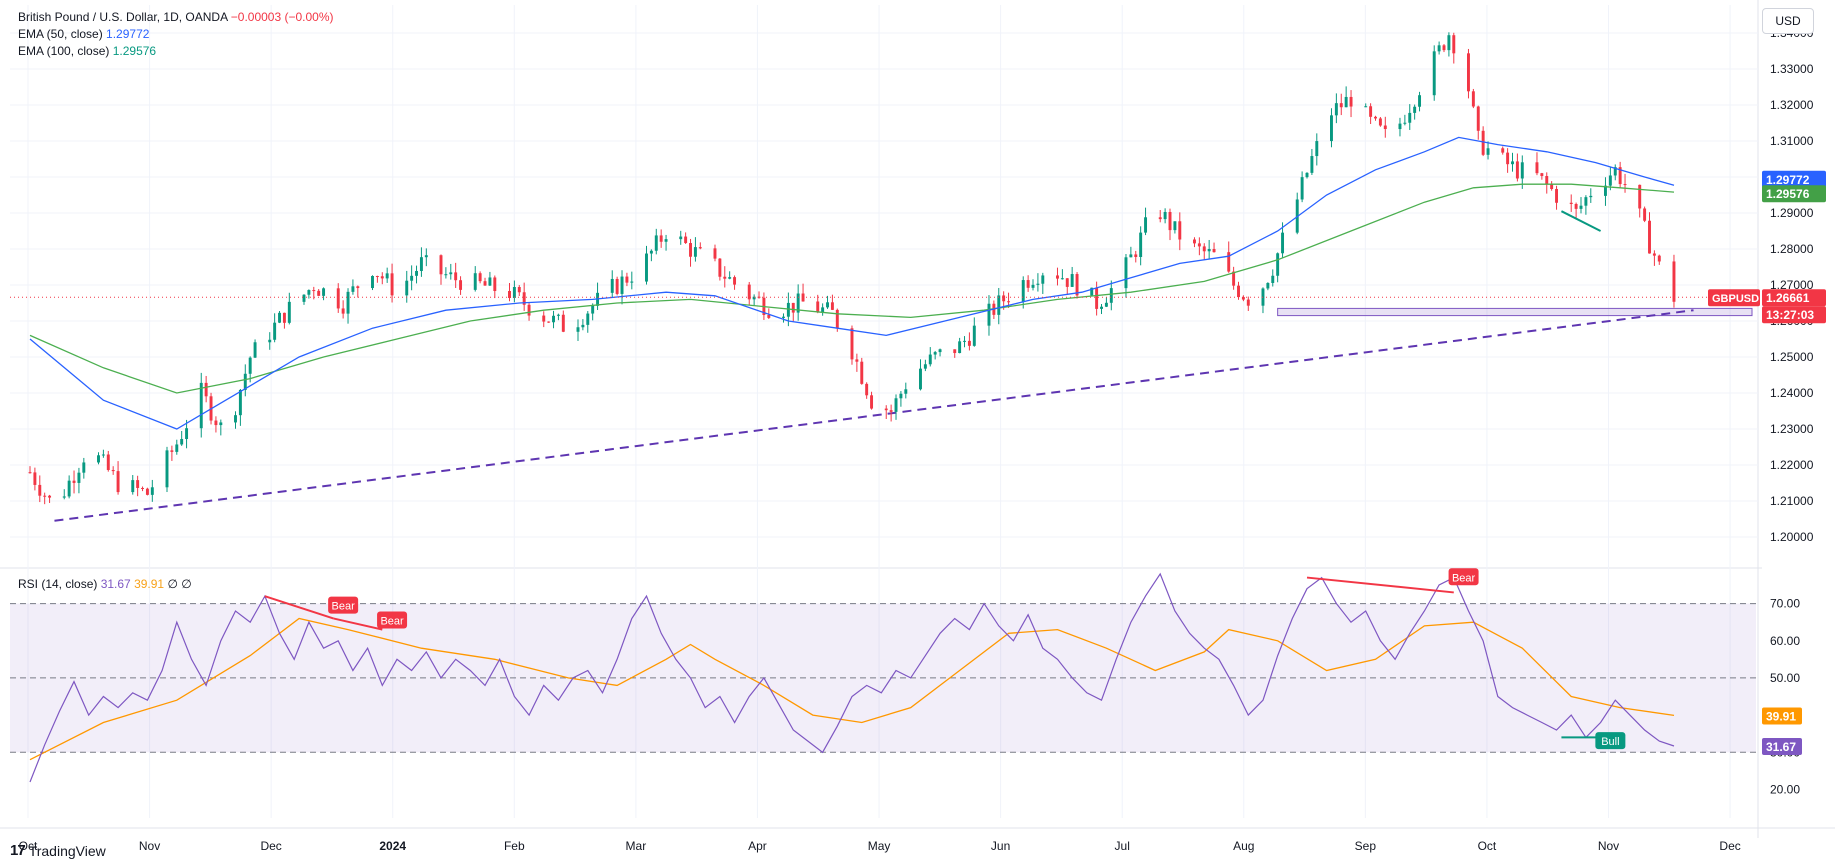  What do you see at coordinates (58, 584) in the screenshot?
I see `rsi-label: RSI (14, close)` at bounding box center [58, 584].